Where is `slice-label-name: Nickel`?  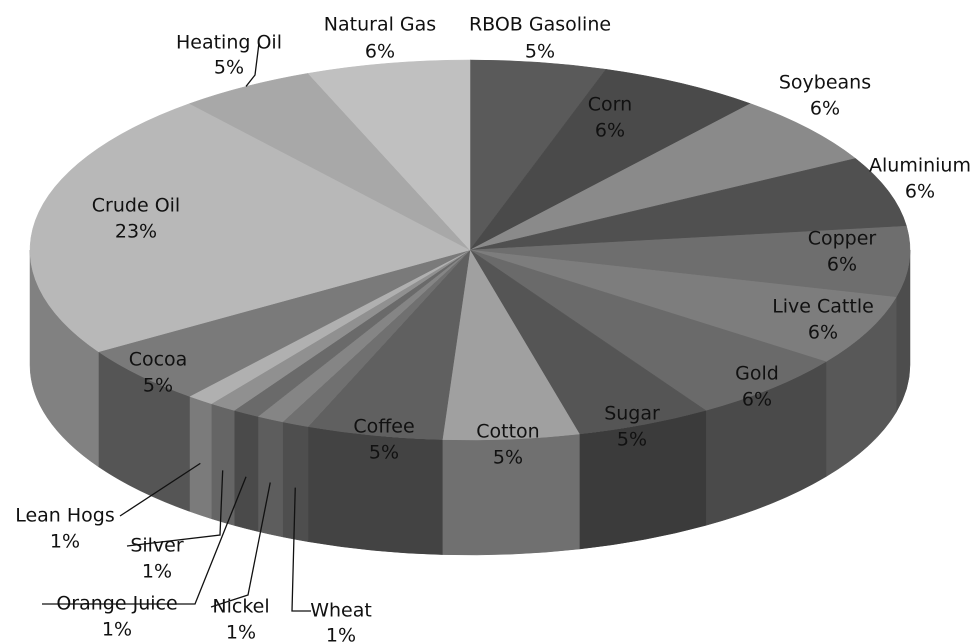 slice-label-name: Nickel is located at coordinates (240, 607).